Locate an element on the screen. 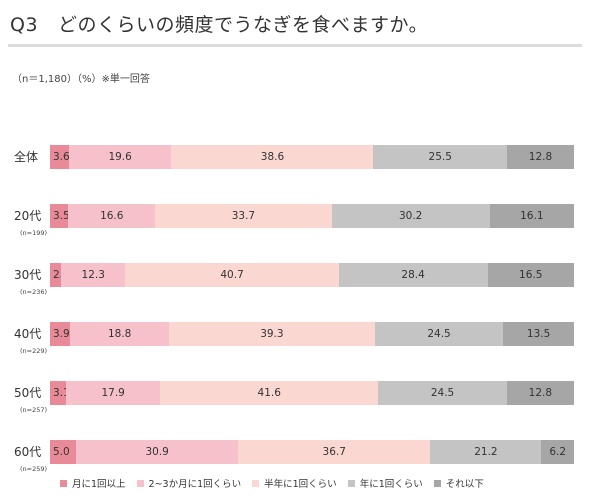  data-label: 28.4 is located at coordinates (413, 275).